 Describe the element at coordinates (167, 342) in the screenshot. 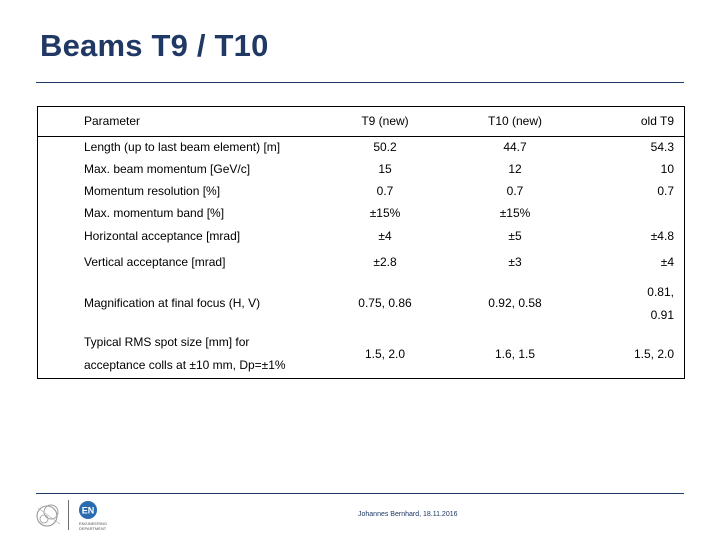

I see `row-label-line1: Typical RMS spot size [mm] for` at that location.